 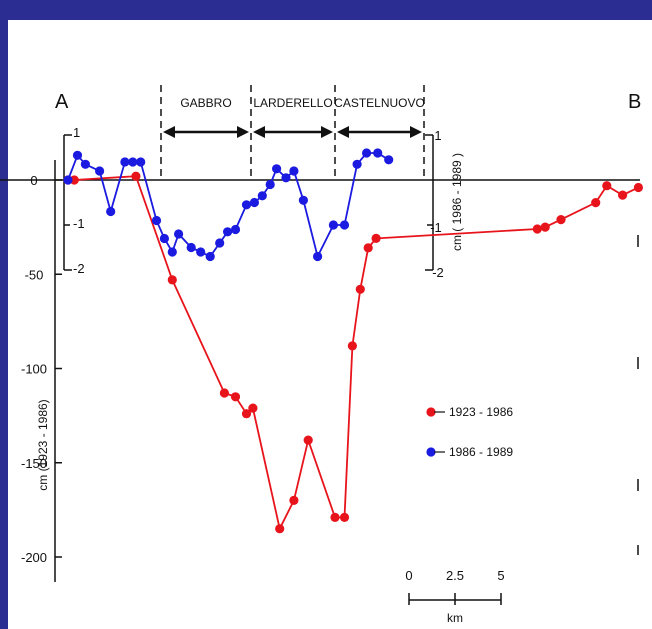 I want to click on legend: 1923 - 1986 1986 - 1989, so click(x=469, y=432).